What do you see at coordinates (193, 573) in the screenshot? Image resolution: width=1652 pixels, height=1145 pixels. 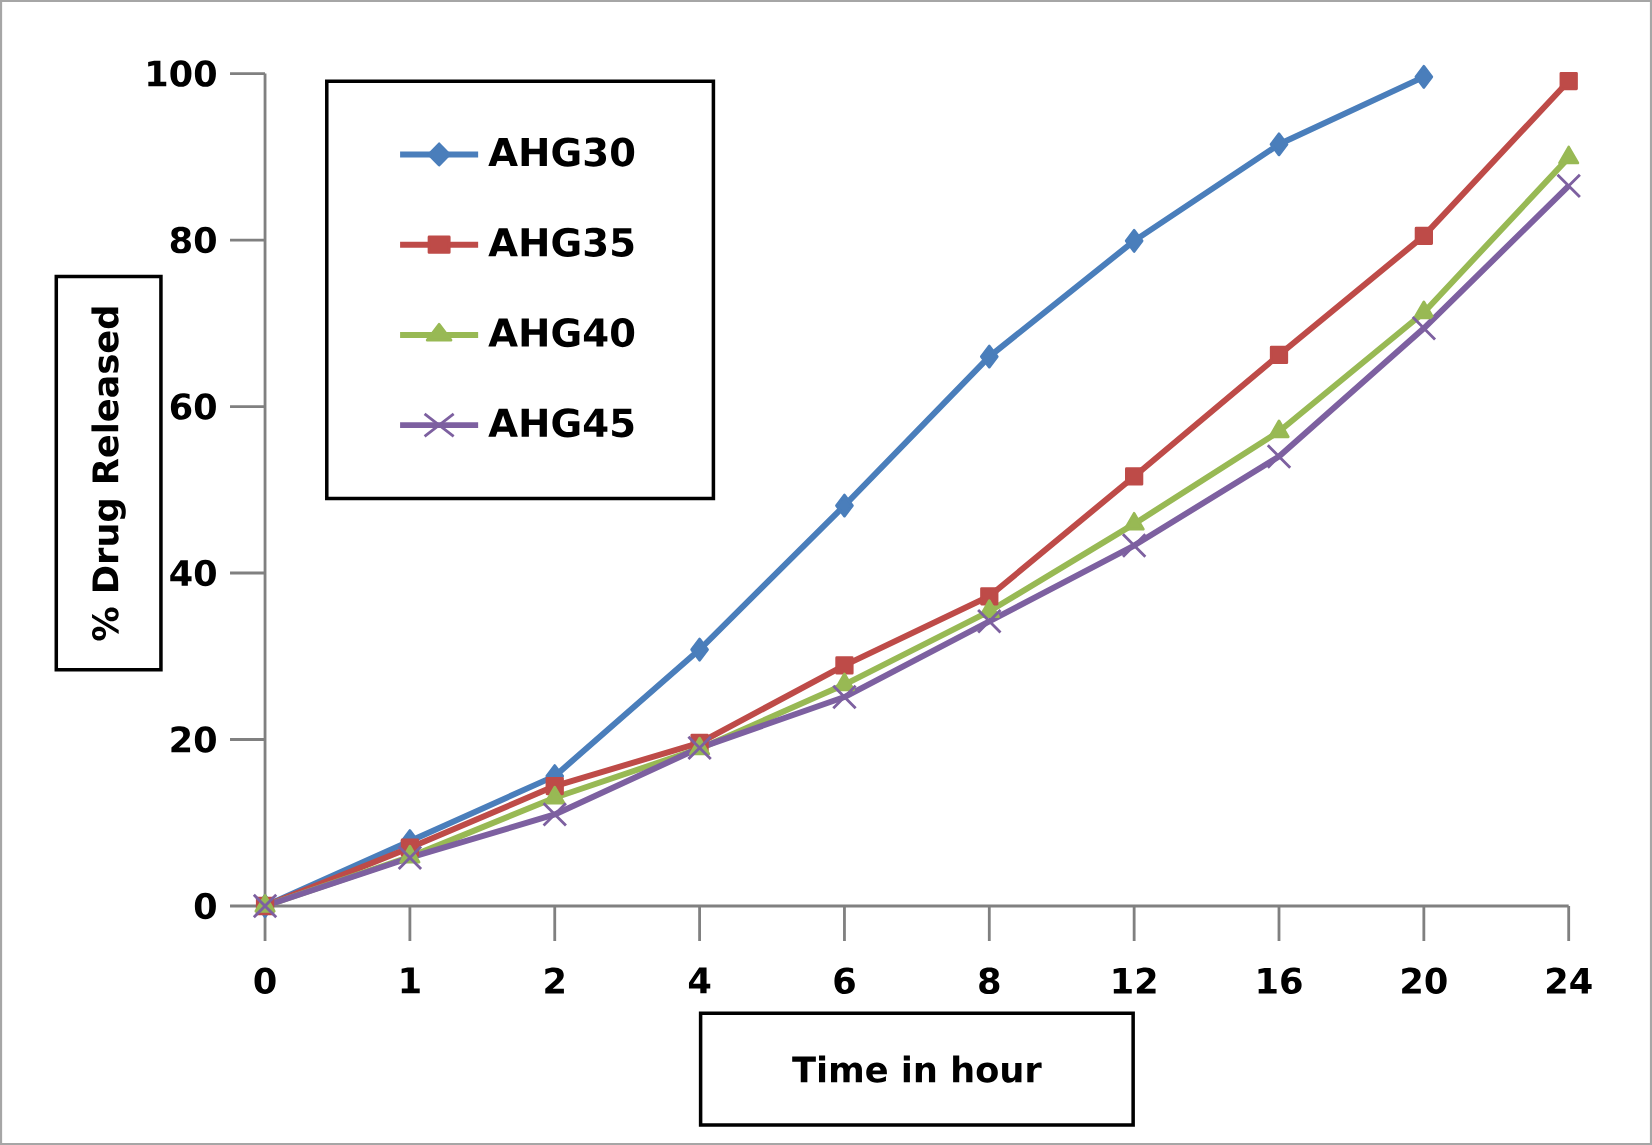 I see `y-tick-label: 40` at bounding box center [193, 573].